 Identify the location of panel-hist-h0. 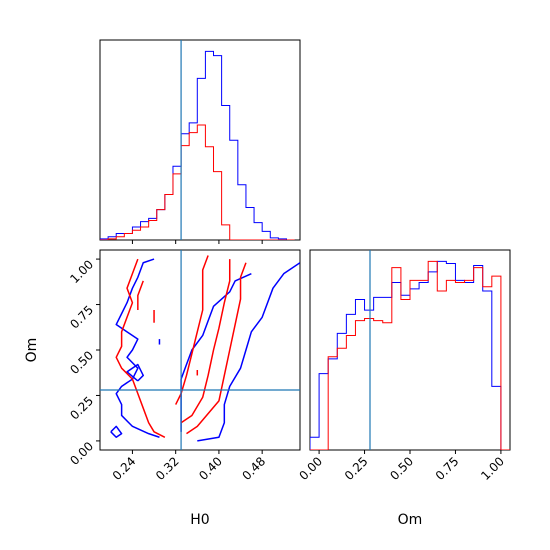
(200, 141).